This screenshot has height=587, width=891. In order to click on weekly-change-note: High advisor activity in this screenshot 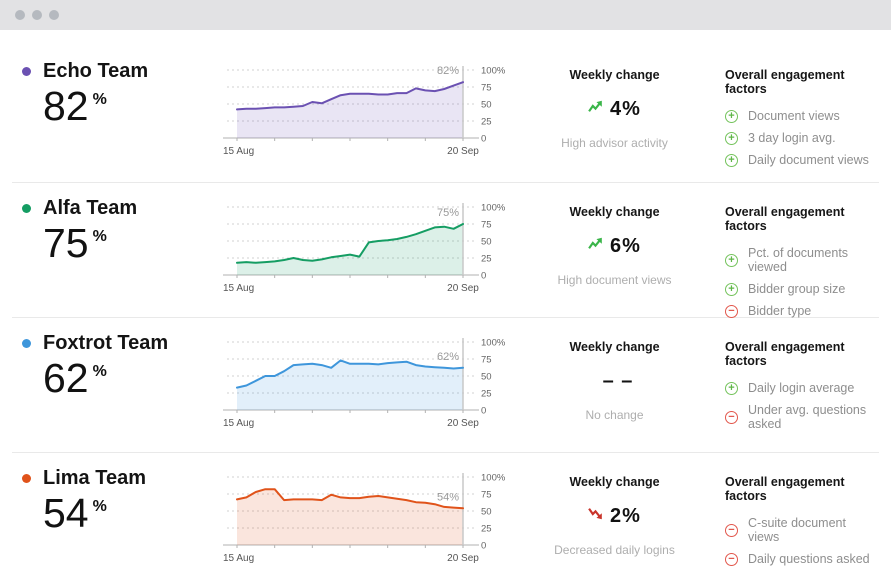, I will do `click(614, 143)`.